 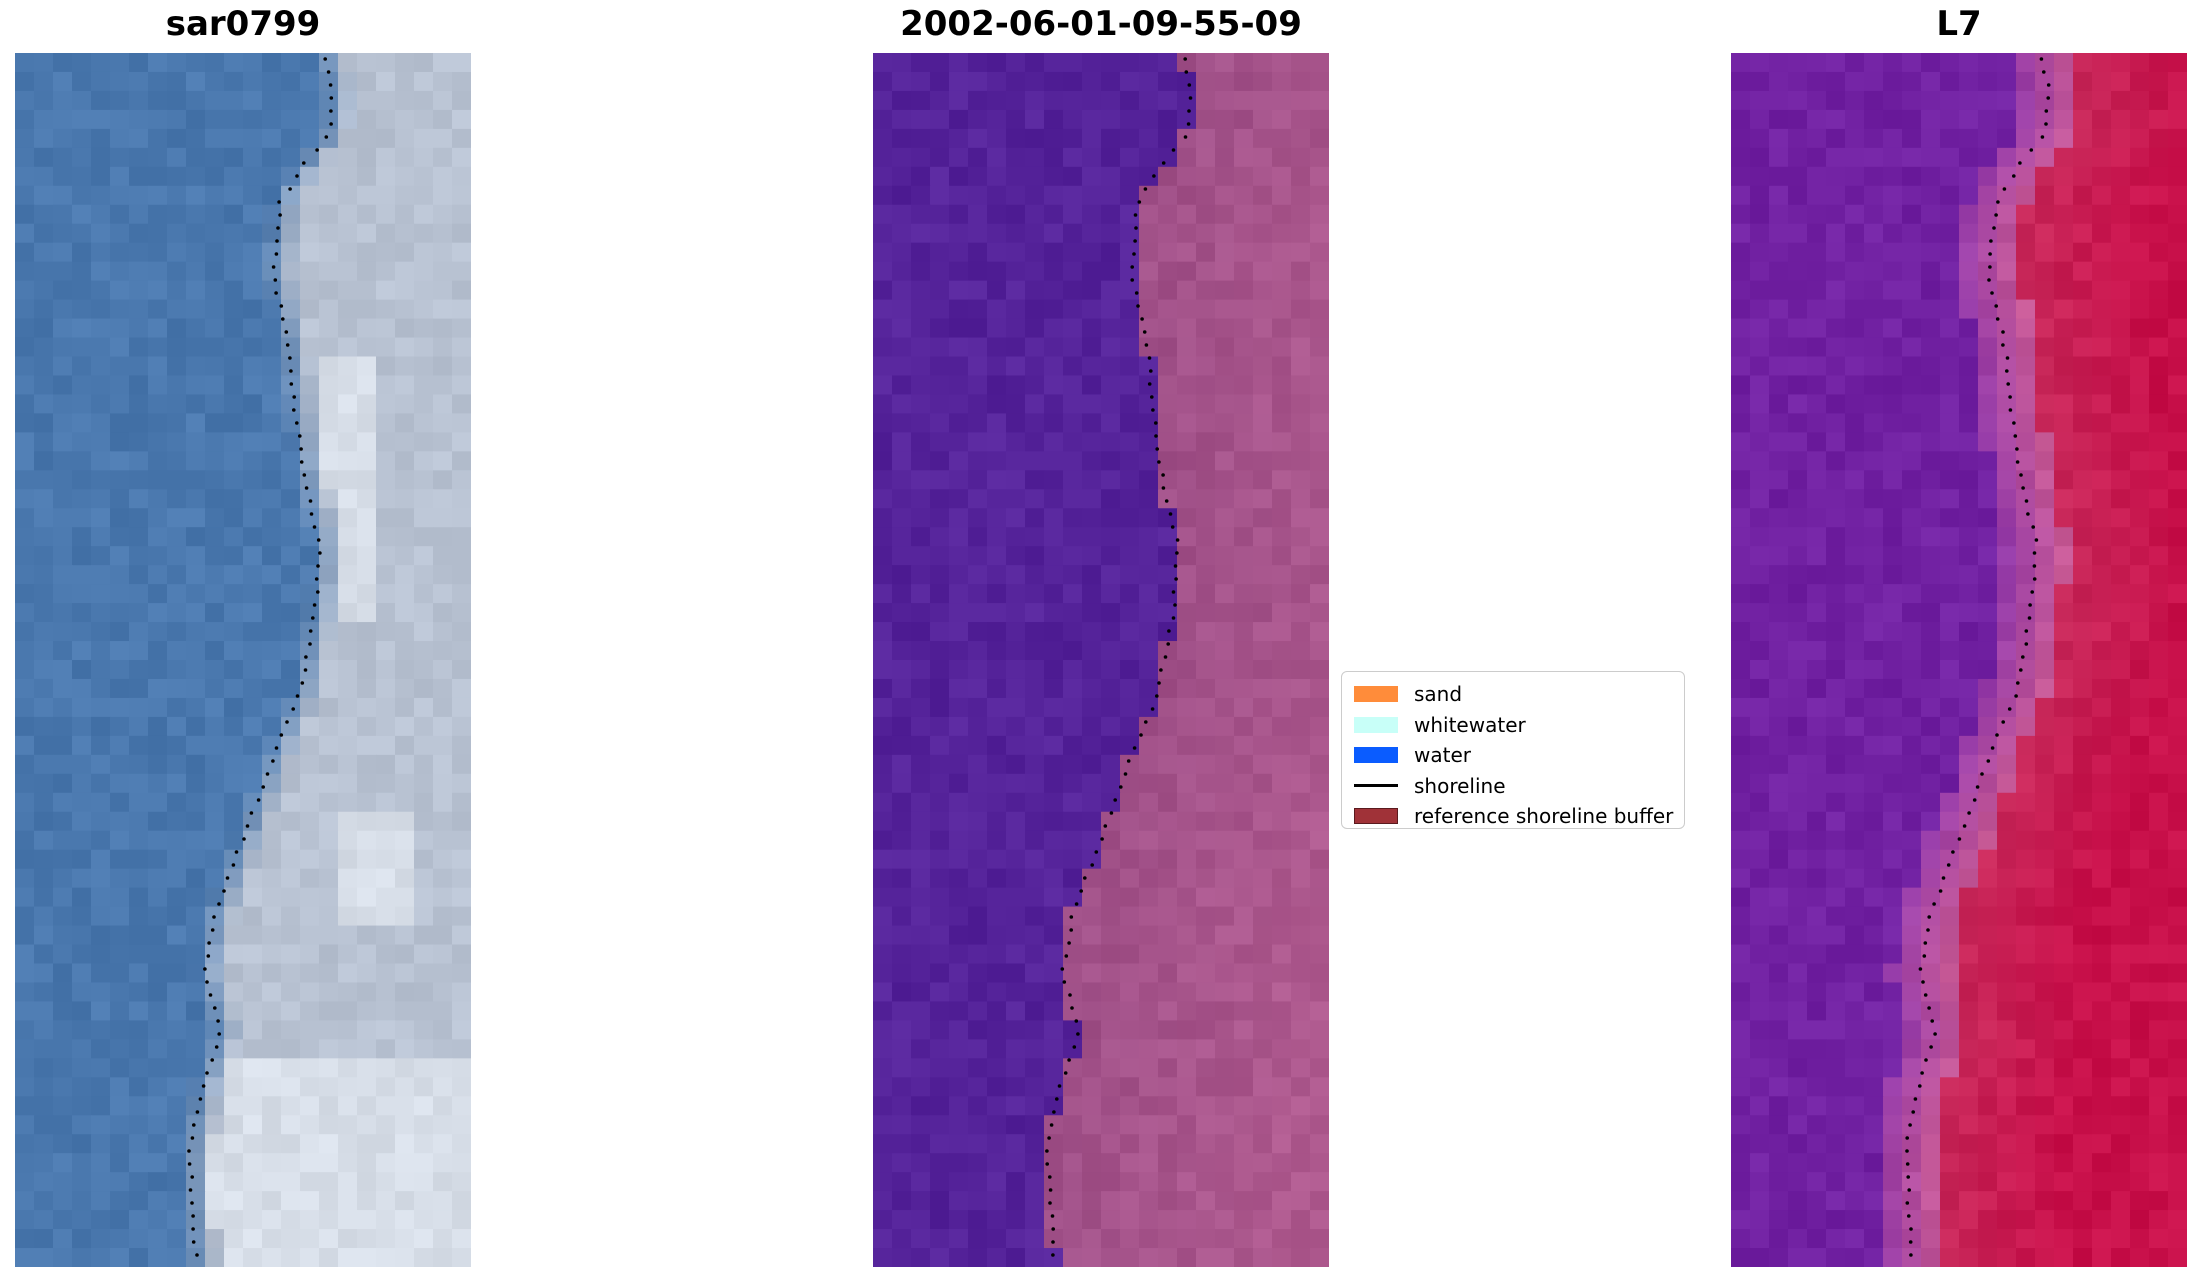 What do you see at coordinates (1376, 816) in the screenshot?
I see `reference-buffer-swatch` at bounding box center [1376, 816].